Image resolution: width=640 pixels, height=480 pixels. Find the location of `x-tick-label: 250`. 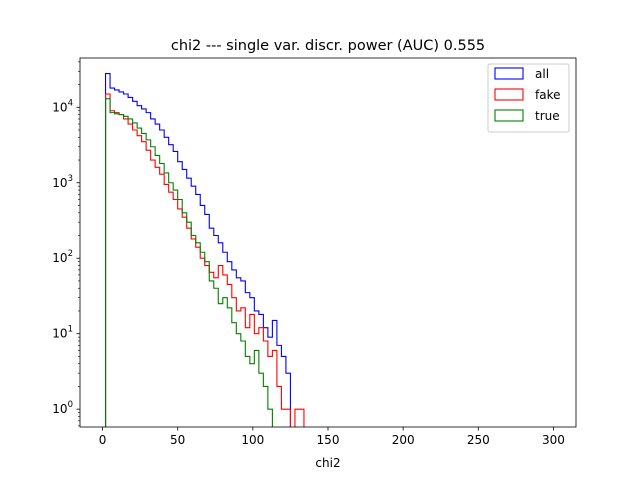

x-tick-label: 250 is located at coordinates (478, 440).